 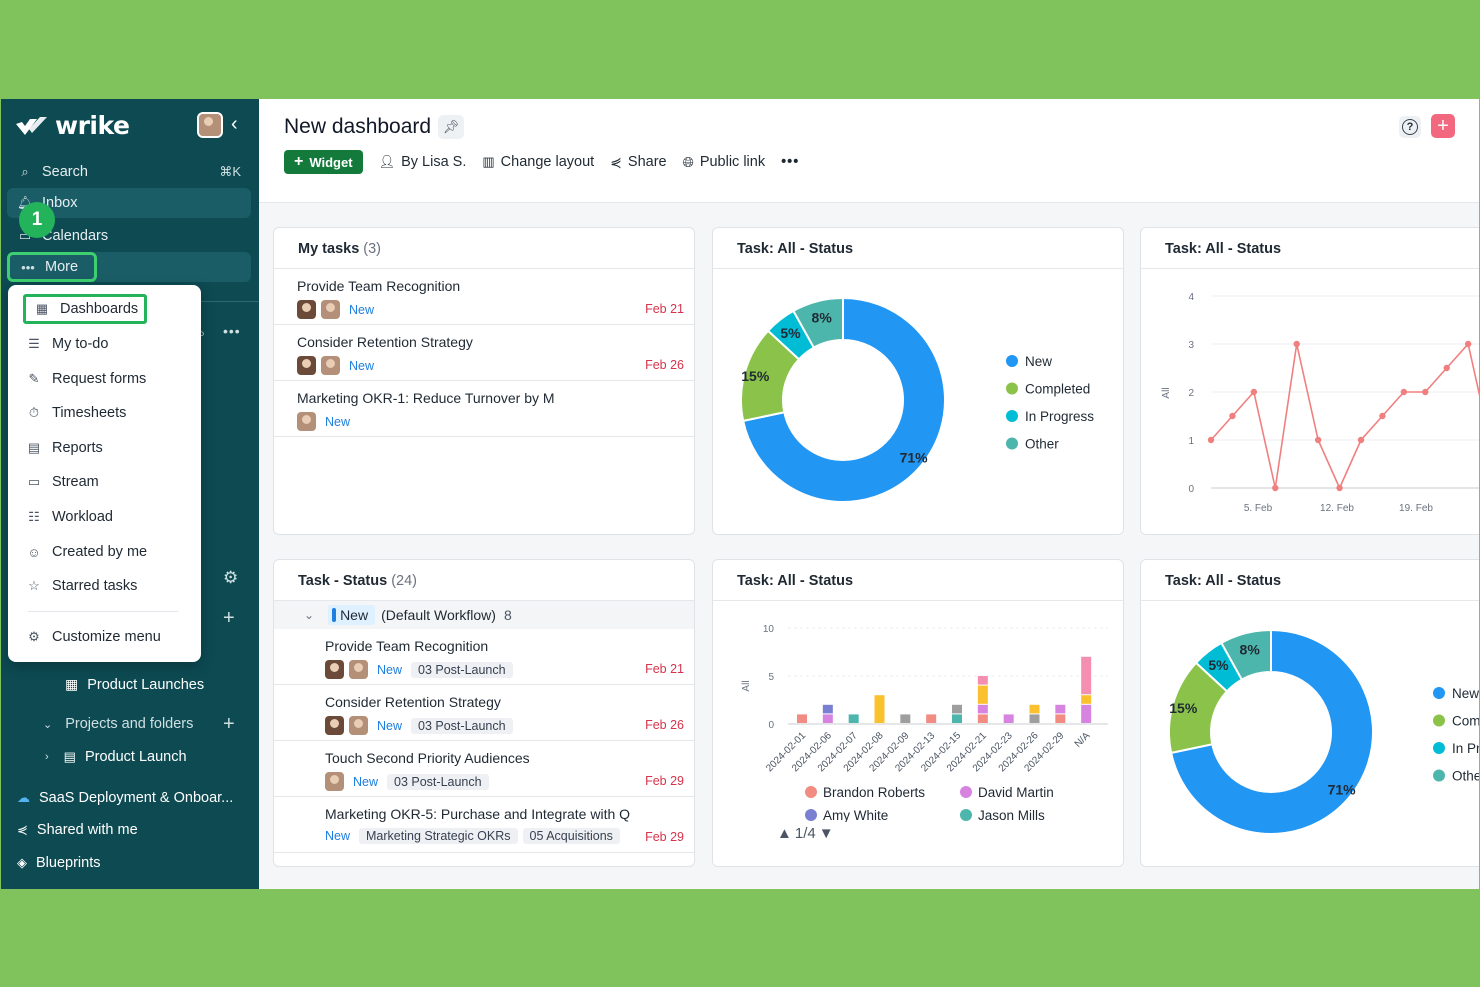 I want to click on task-row: Provide Team Recognition New Feb 21, so click(x=484, y=297).